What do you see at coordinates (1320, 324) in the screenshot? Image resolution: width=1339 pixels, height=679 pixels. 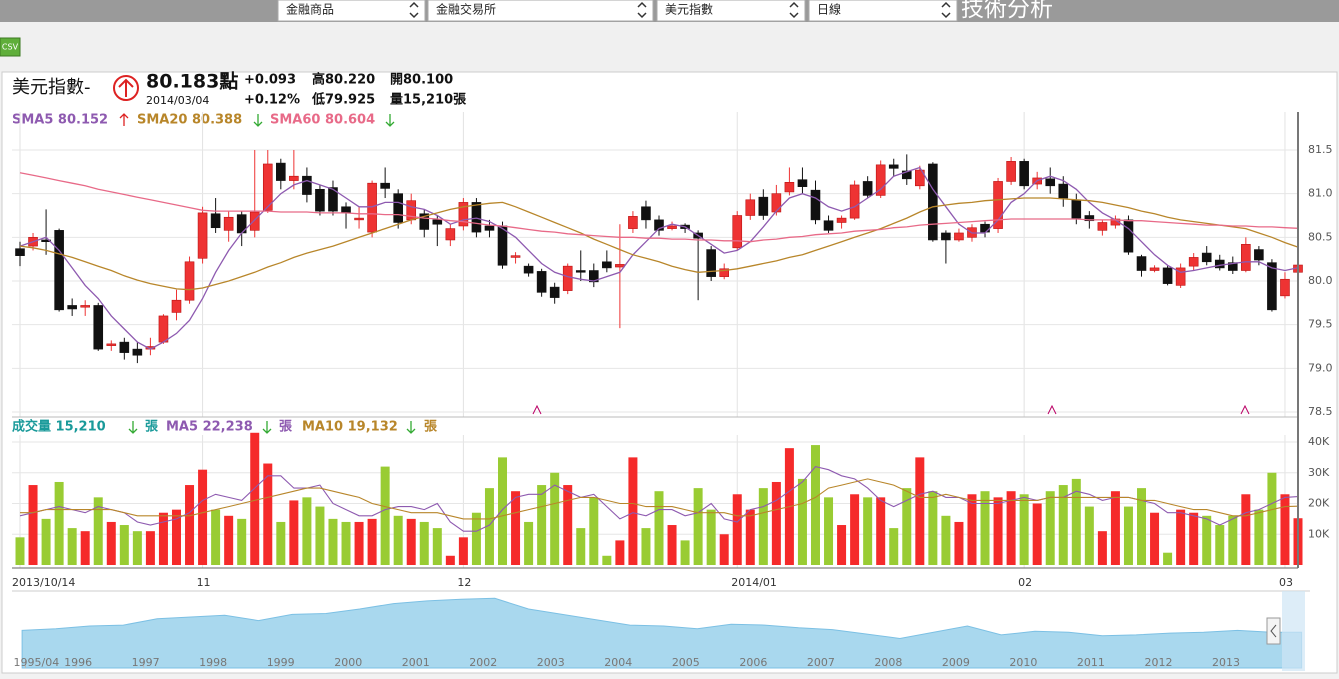 I see `y-tick-label: 79.5` at bounding box center [1320, 324].